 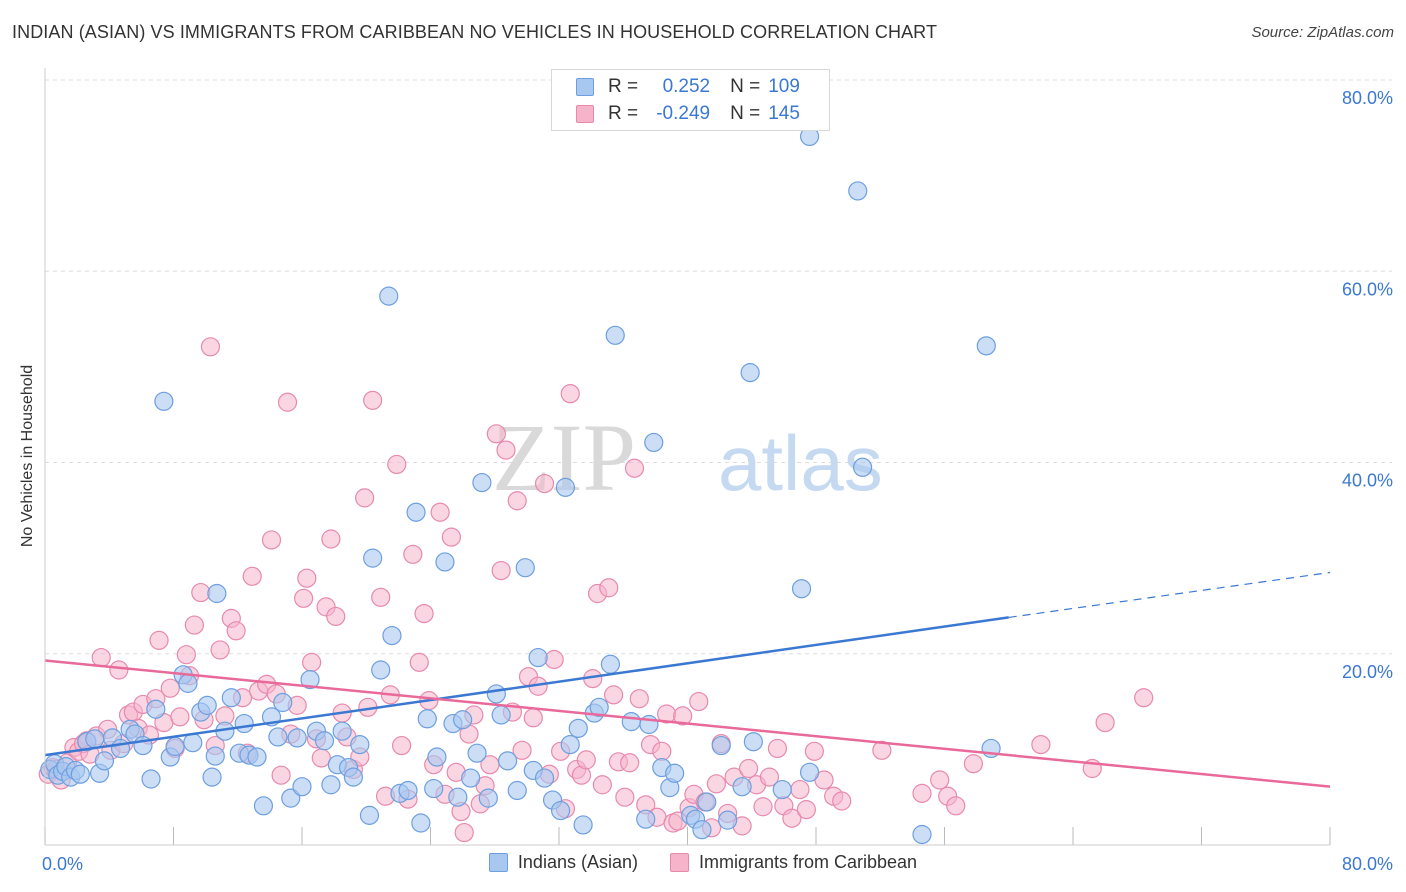 I want to click on legend-item-indians: Indians (Asian), so click(x=563, y=862).